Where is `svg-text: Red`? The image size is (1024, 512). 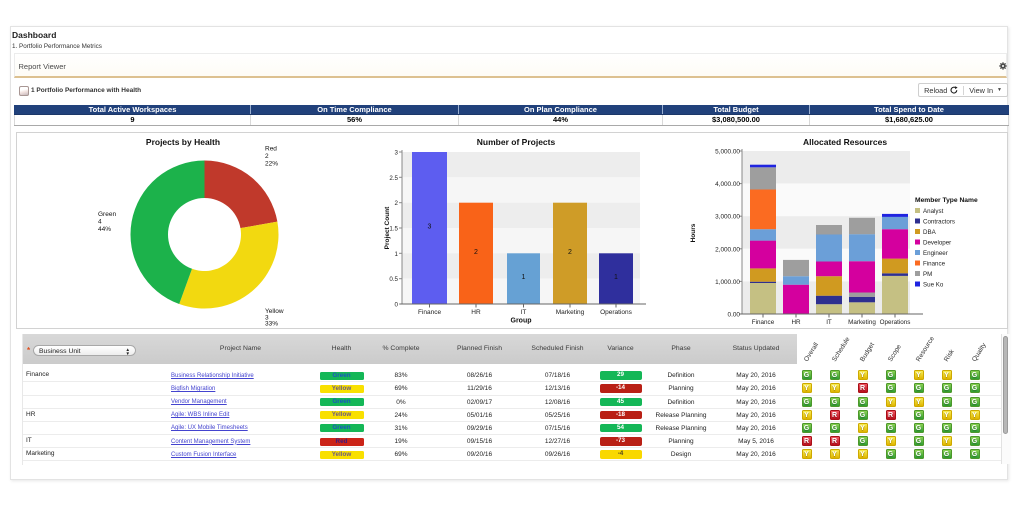 svg-text: Red is located at coordinates (271, 149).